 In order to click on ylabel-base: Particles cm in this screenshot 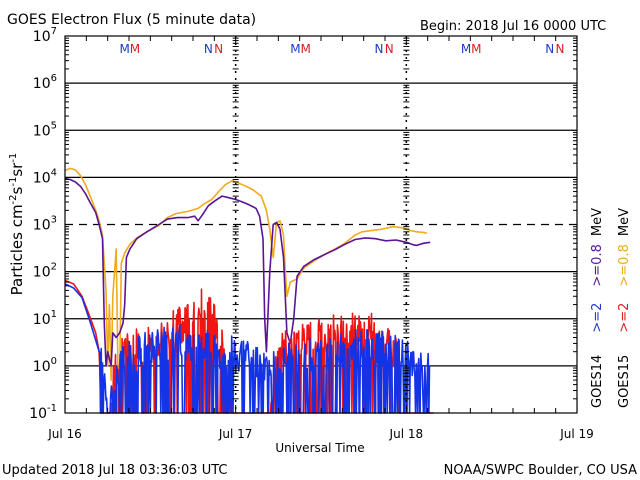, I will do `click(17, 249)`.